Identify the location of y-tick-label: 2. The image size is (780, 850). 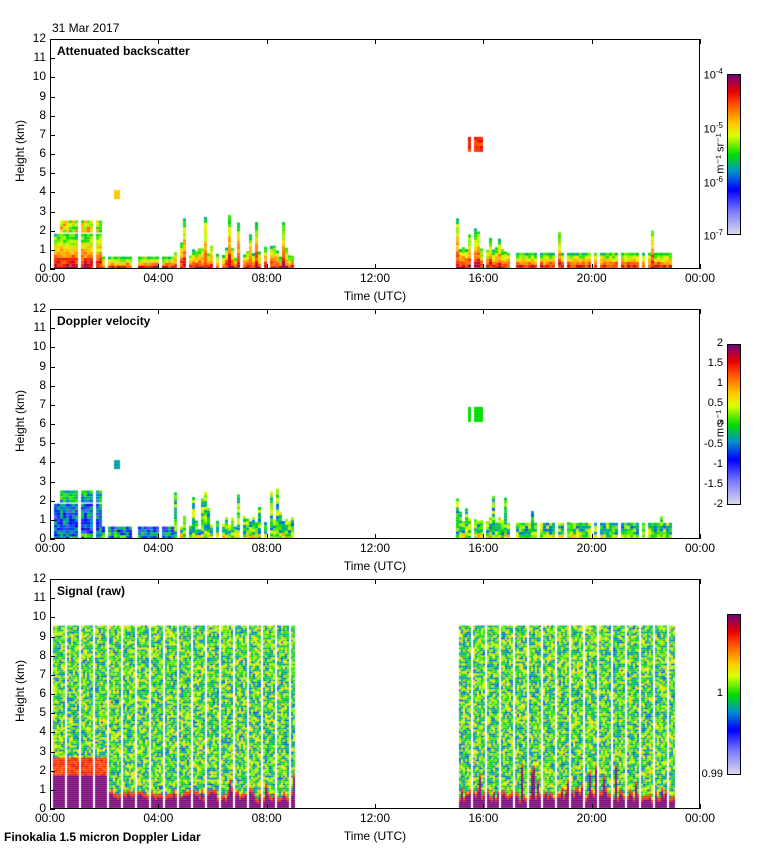
(42, 499).